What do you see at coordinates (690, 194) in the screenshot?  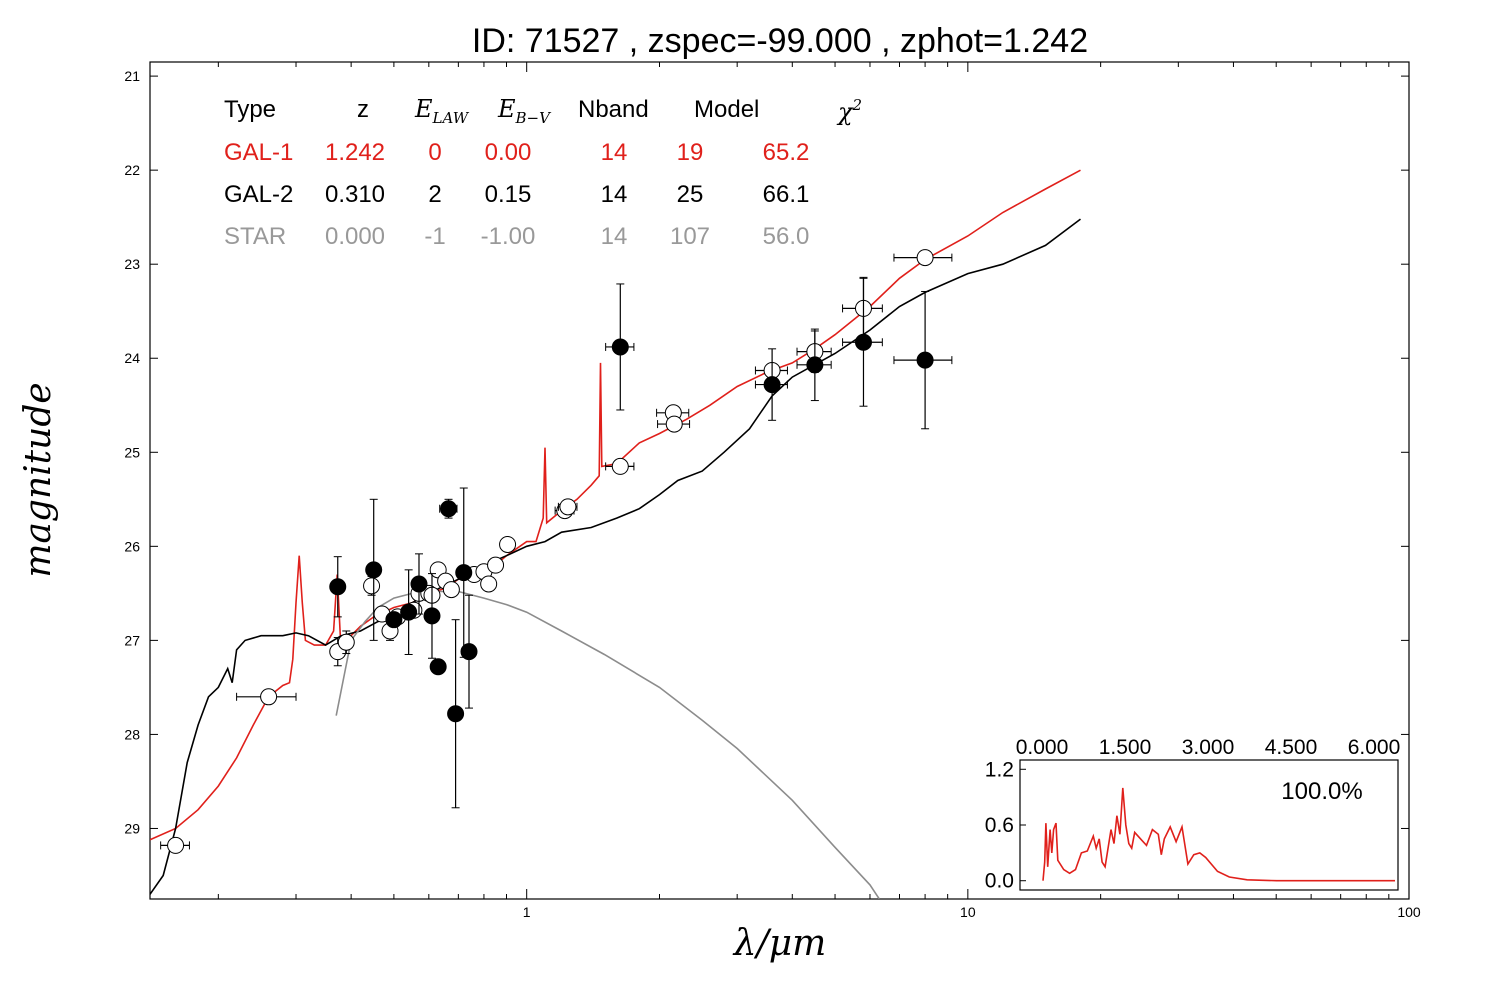 I see `legend-cell-model: 25` at bounding box center [690, 194].